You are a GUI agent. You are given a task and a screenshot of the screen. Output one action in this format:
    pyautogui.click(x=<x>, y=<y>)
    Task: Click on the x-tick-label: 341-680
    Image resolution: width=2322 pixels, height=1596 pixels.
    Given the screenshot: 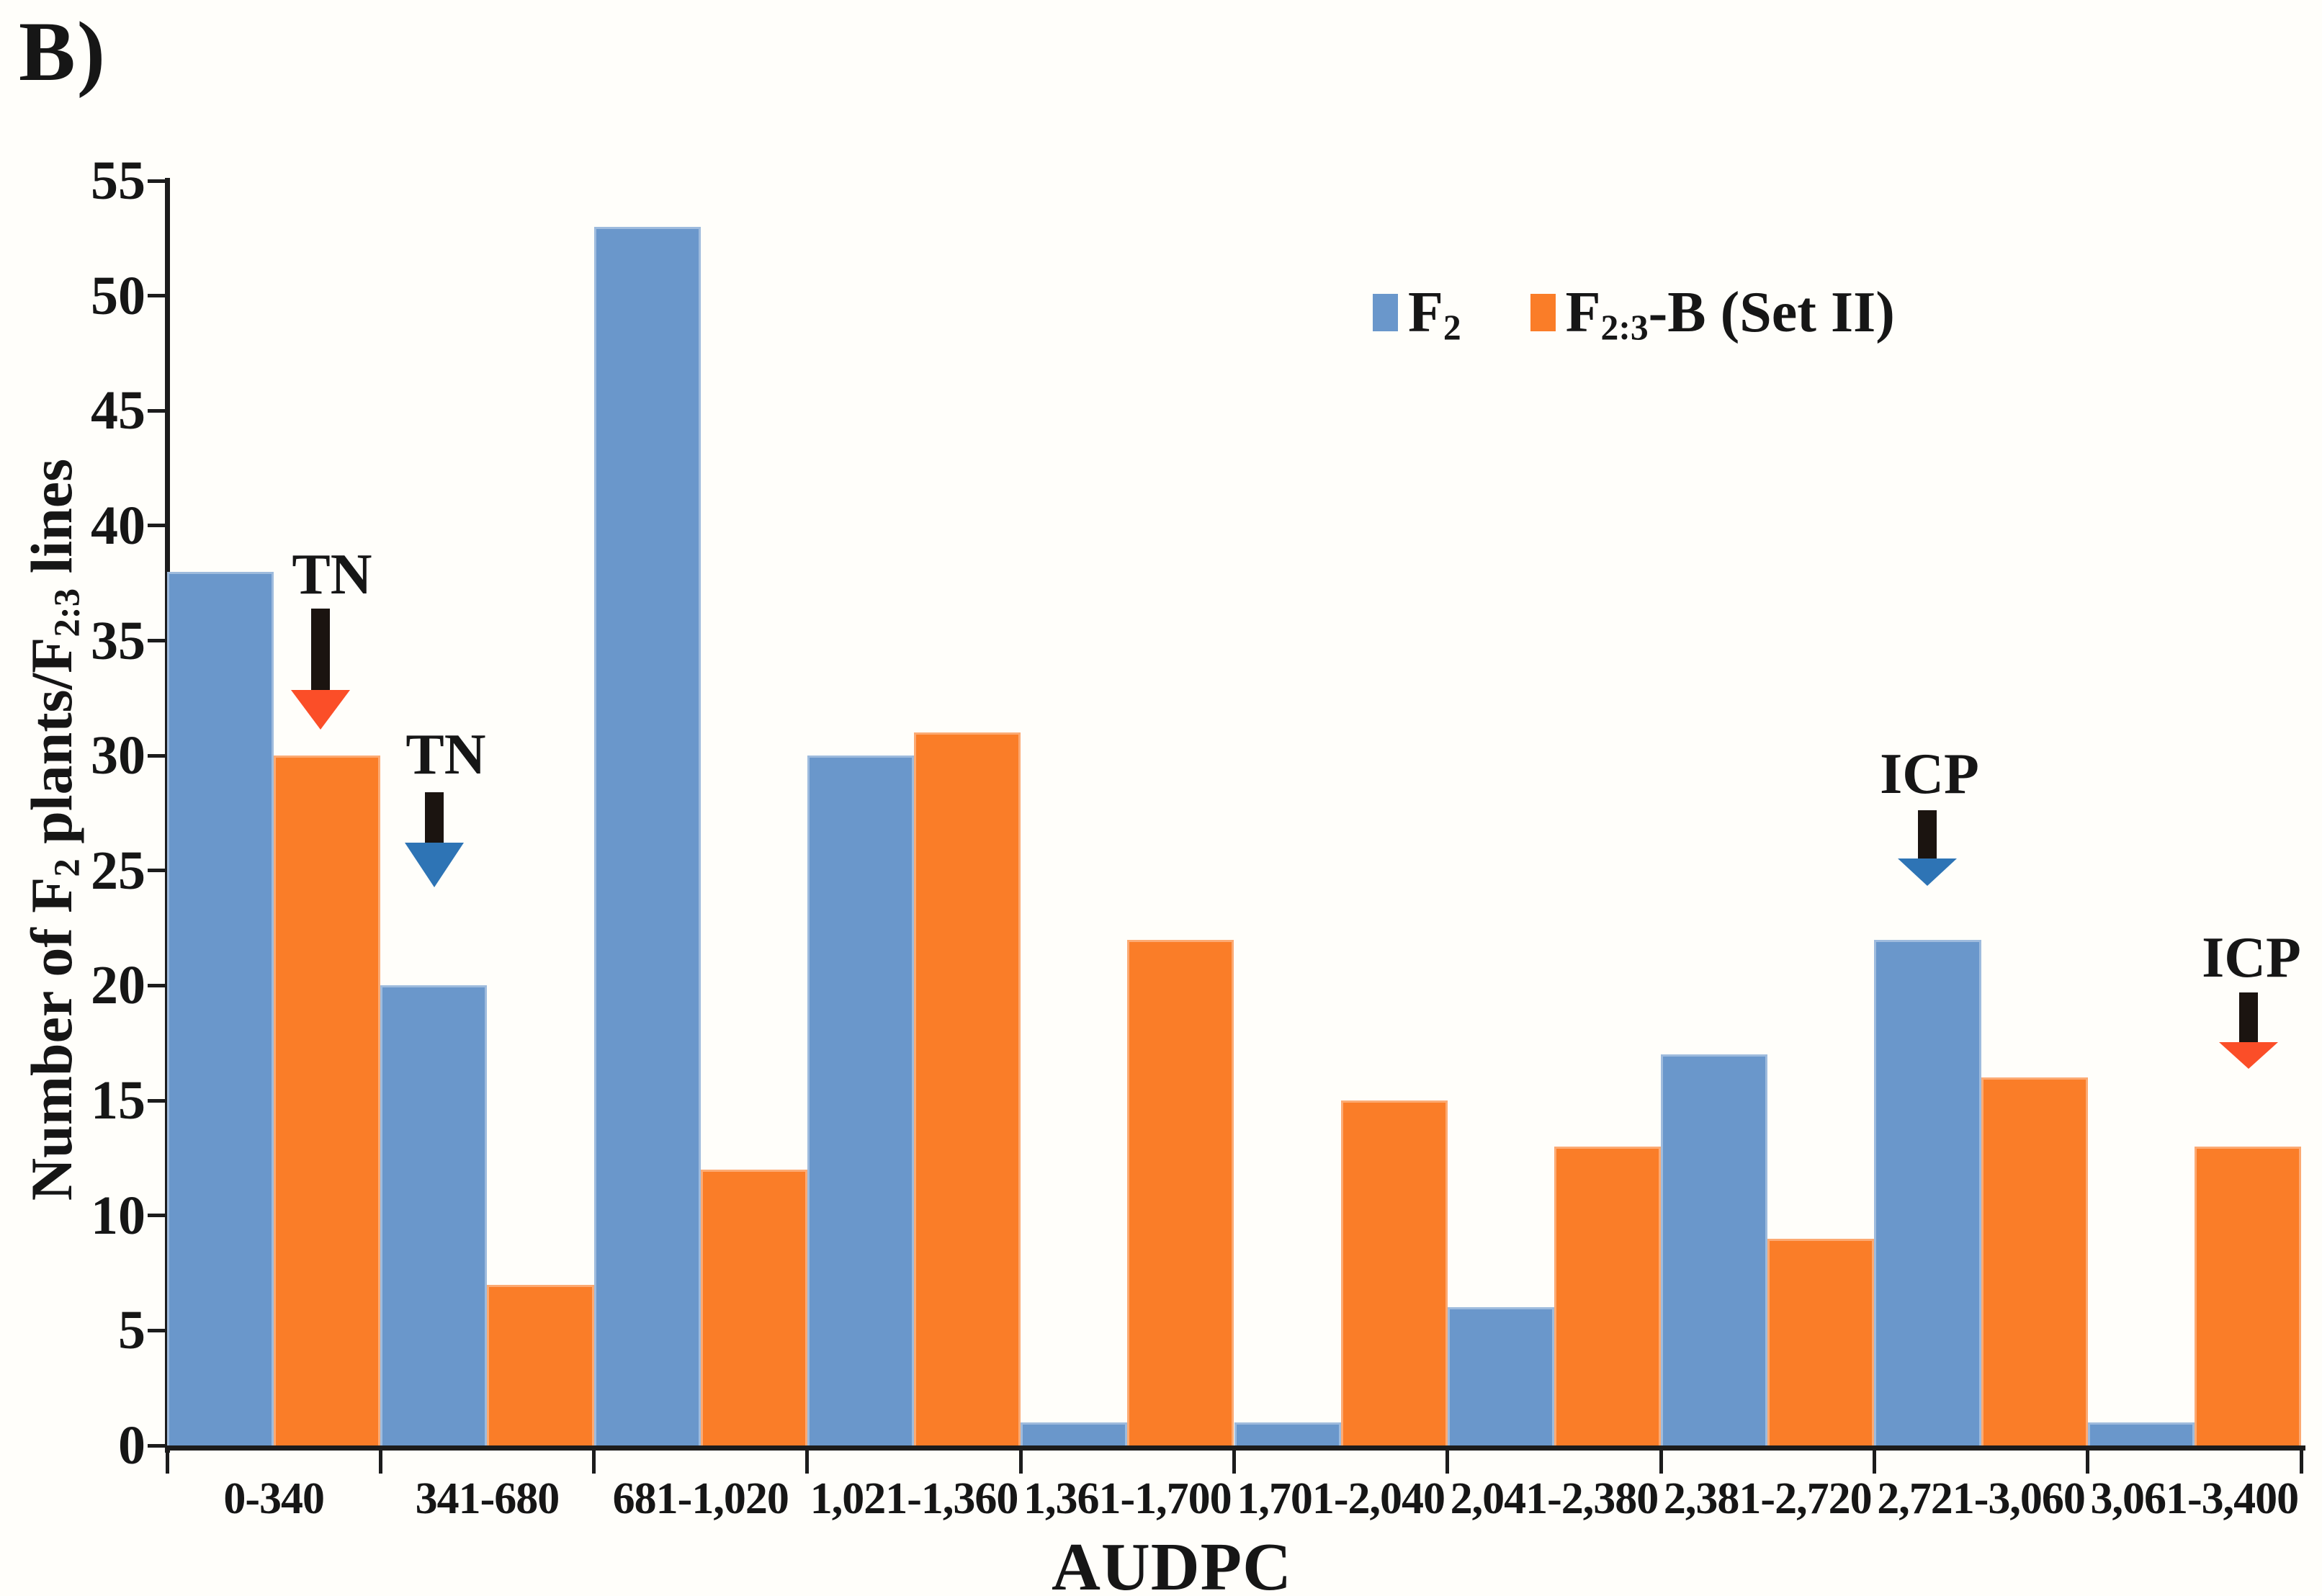 What is the action you would take?
    pyautogui.click(x=488, y=1498)
    